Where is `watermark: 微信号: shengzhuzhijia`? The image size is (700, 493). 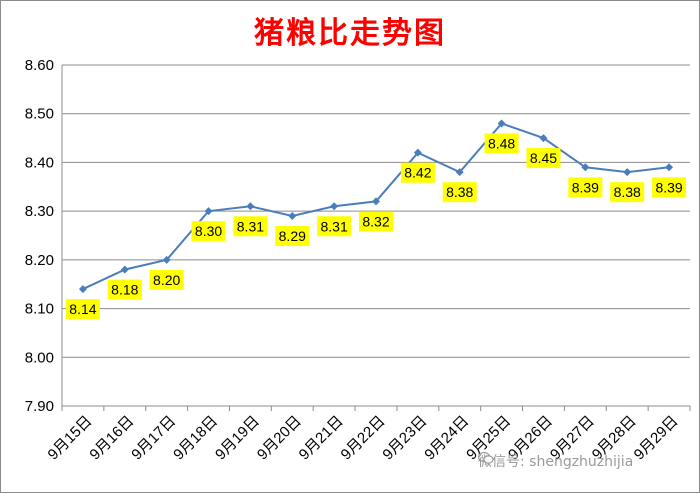
watermark: 微信号: shengzhuzhijia is located at coordinates (555, 461).